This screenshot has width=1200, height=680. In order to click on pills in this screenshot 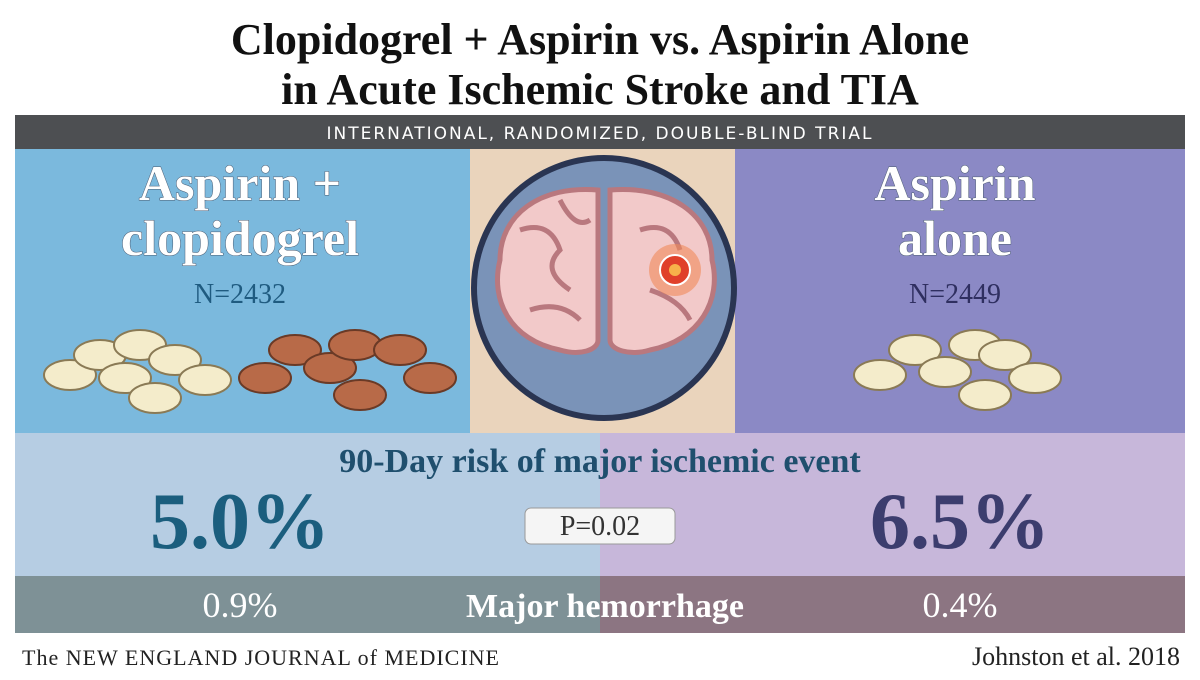, I will do `click(552, 371)`.